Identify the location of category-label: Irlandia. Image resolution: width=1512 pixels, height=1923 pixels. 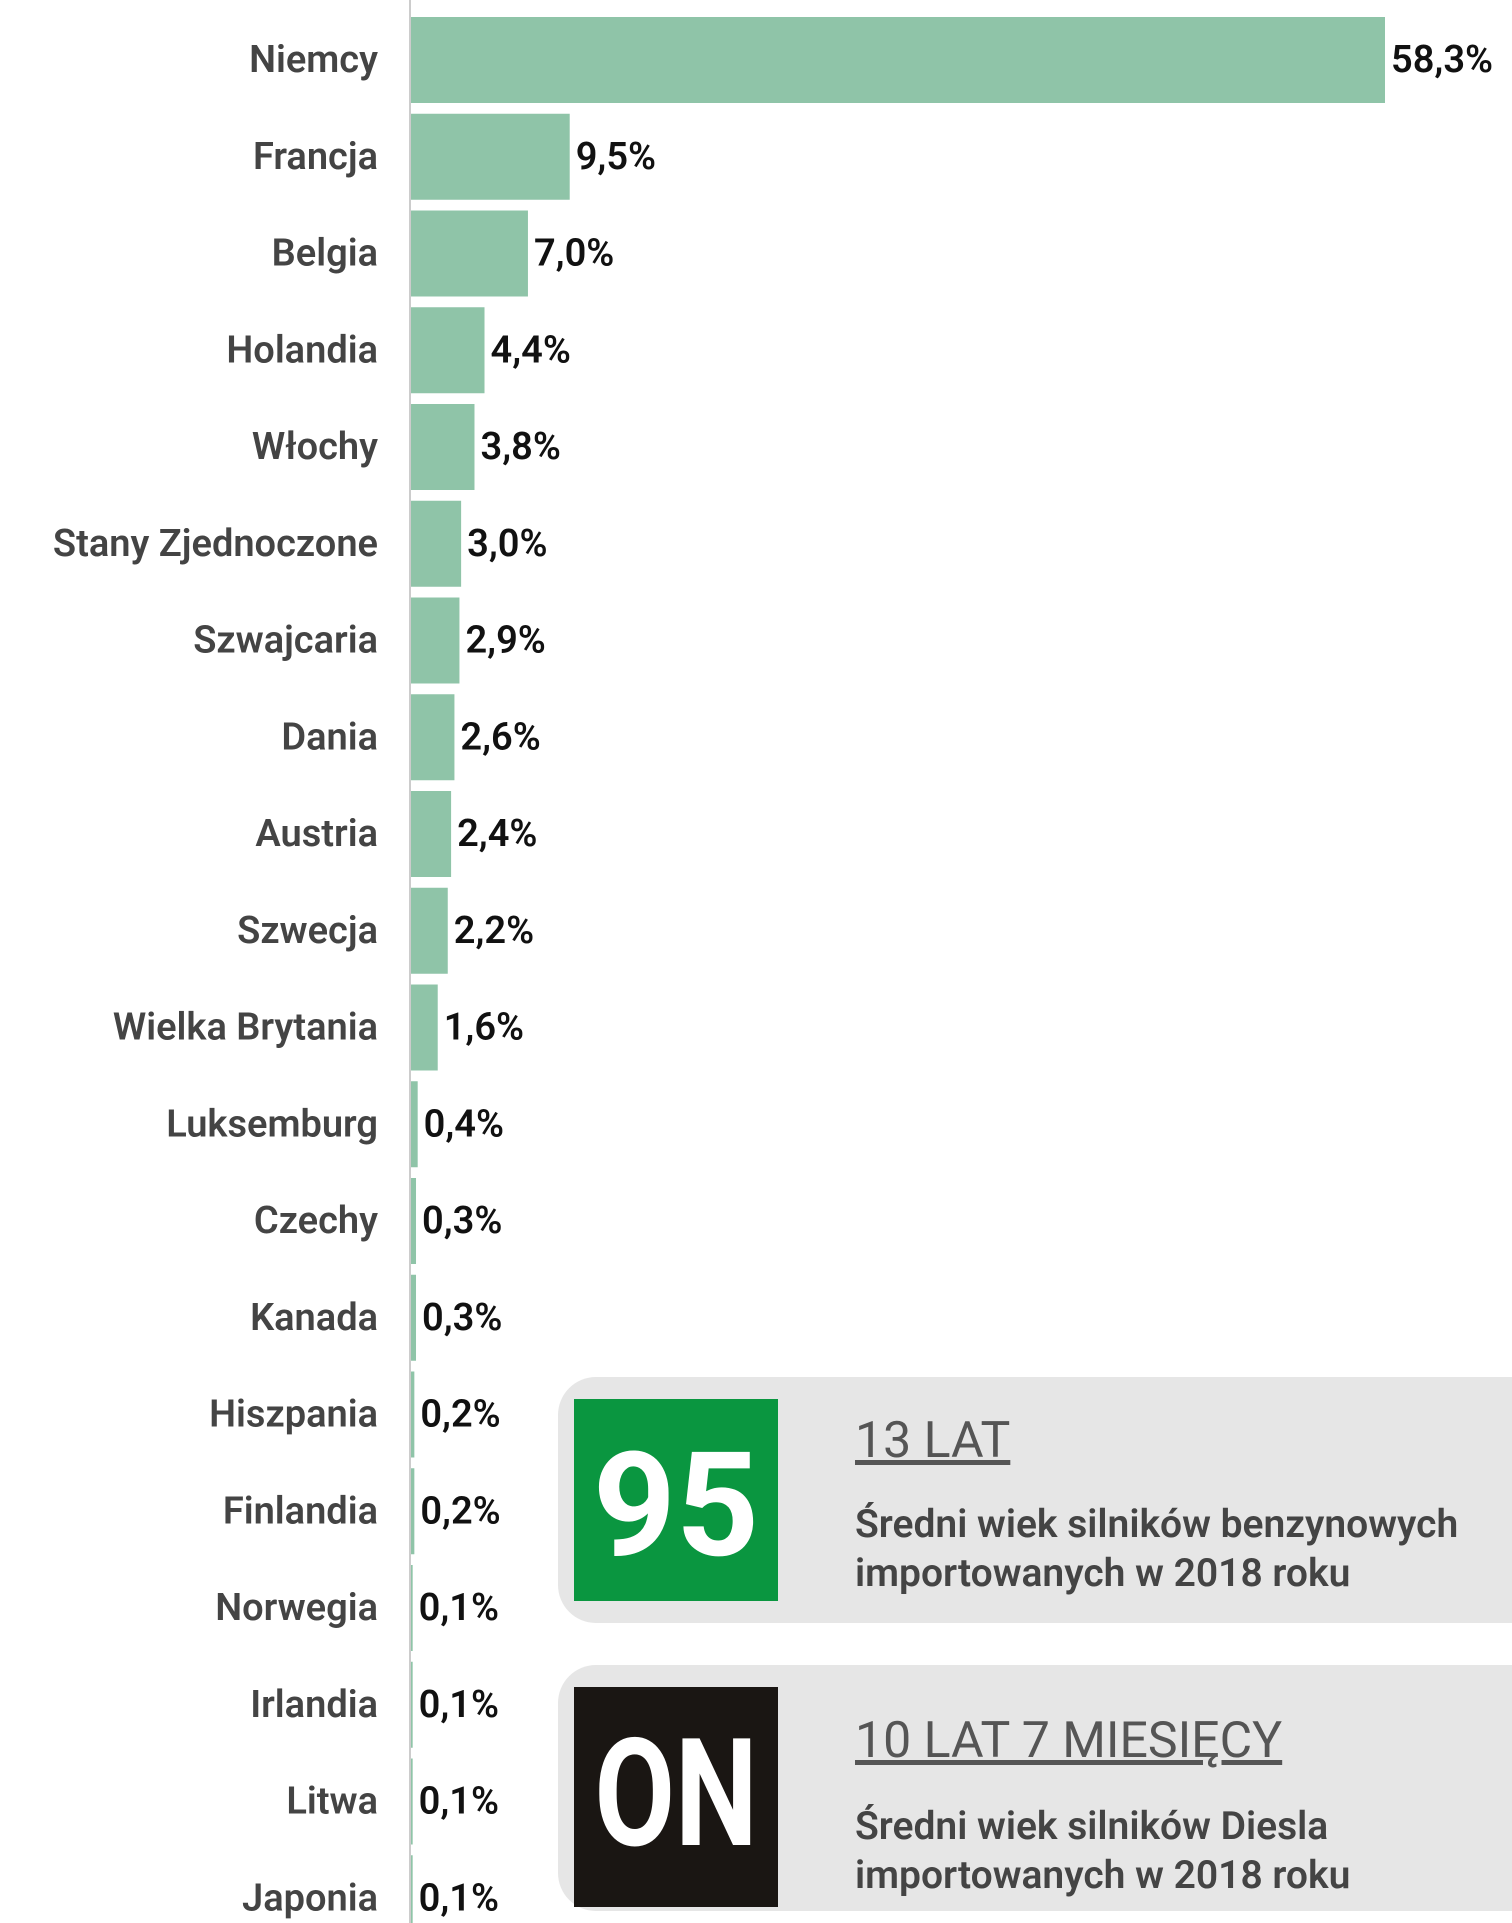
(314, 1705).